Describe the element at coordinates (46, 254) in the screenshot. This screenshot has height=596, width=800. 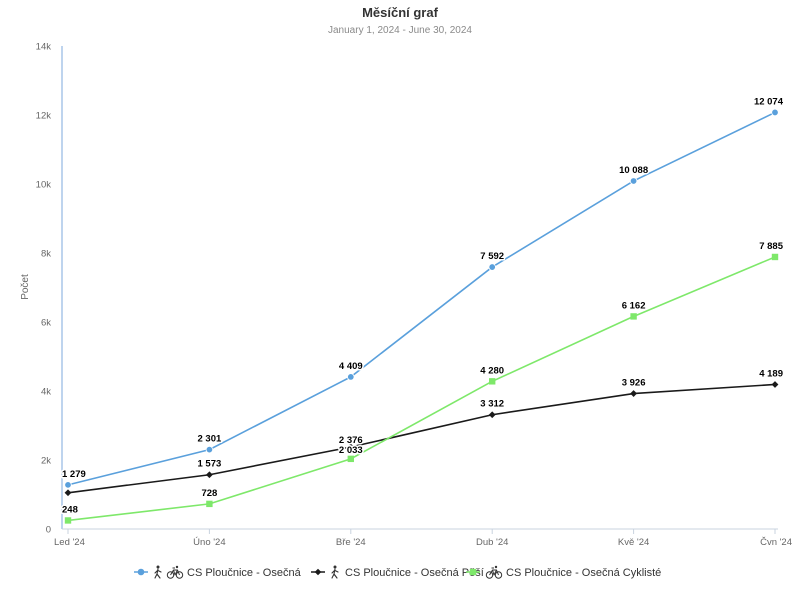
I see `y-tick-label: 8k` at that location.